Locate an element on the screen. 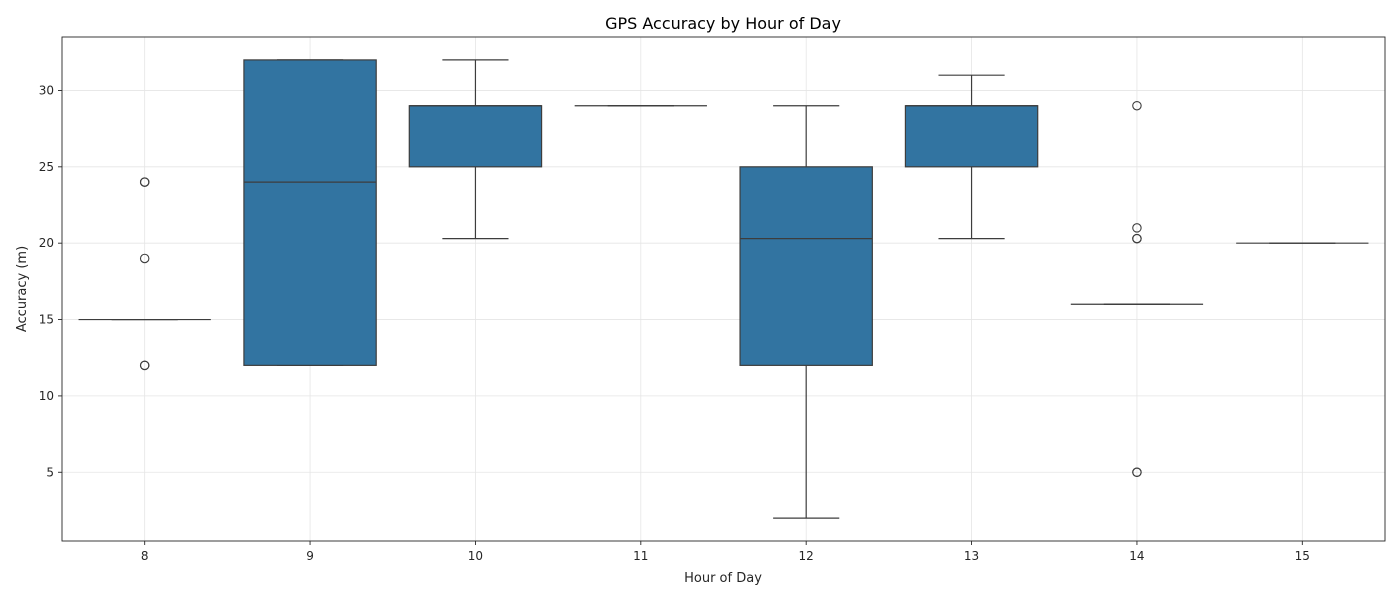 The image size is (1400, 600). y-tick-label: 30 is located at coordinates (46, 90).